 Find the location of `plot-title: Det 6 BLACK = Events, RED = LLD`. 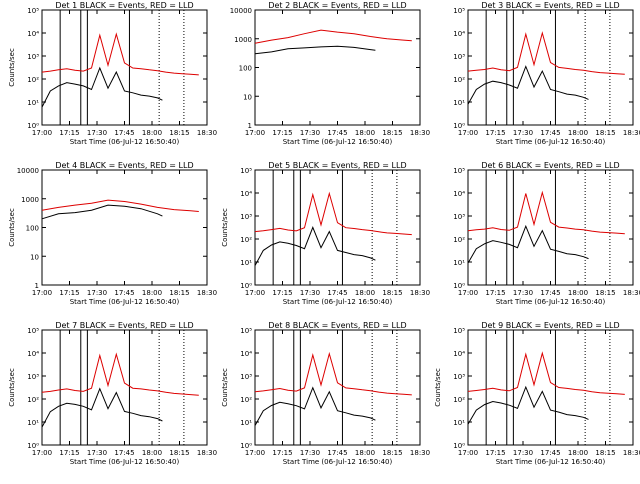

plot-title: Det 6 BLACK = Events, RED = LLD is located at coordinates (550, 165).